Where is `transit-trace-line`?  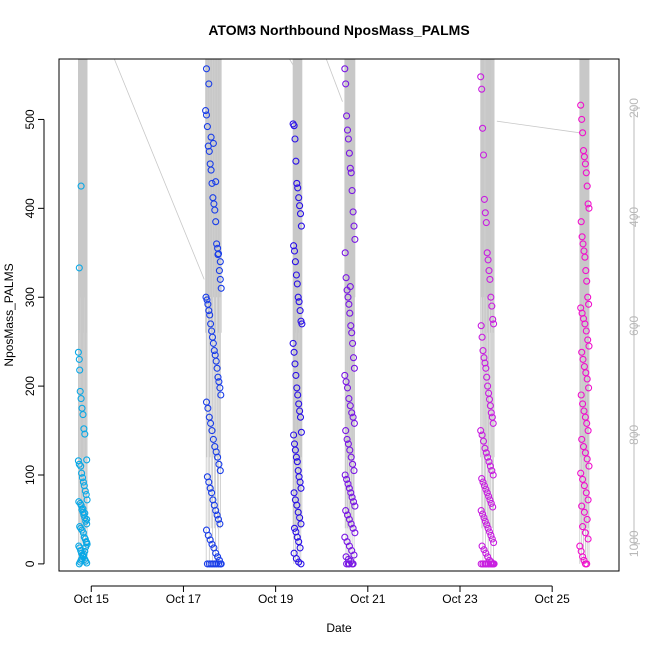 transit-trace-line is located at coordinates (293, 64).